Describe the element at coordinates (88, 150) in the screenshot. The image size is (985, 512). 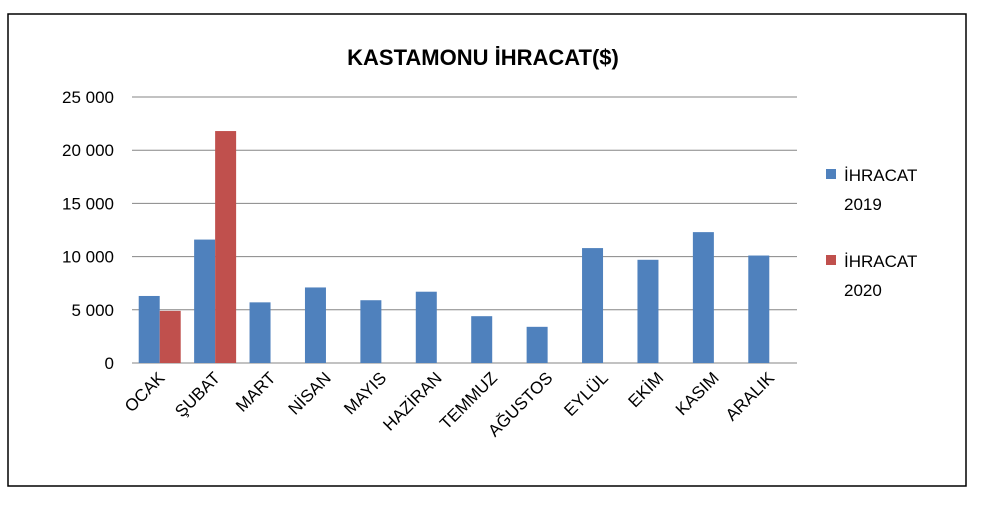
I see `y-tick-label: 20 000` at that location.